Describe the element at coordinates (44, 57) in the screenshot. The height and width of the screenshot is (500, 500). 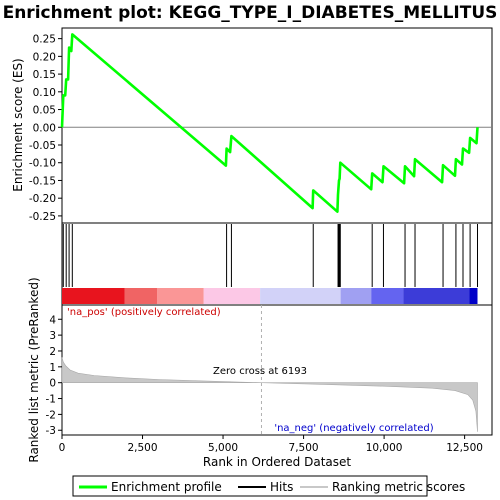
I see `es-ytick-label: 0.20` at that location.